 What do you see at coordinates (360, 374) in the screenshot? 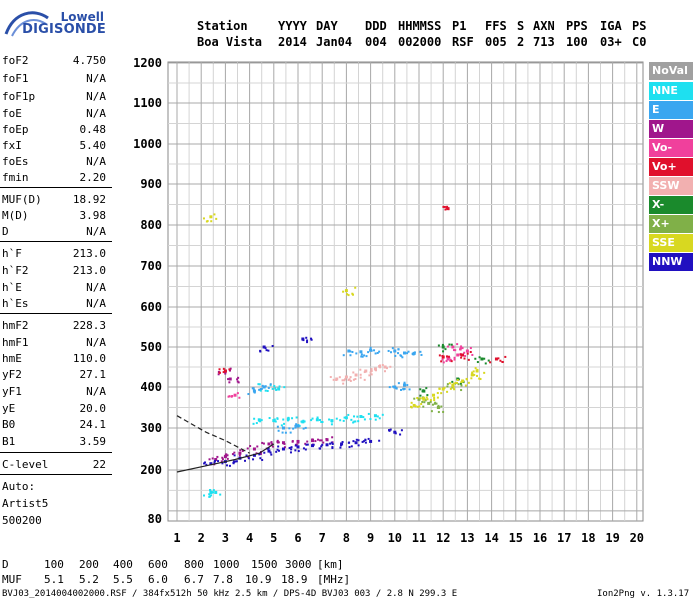
I see `series-ssw` at bounding box center [360, 374].